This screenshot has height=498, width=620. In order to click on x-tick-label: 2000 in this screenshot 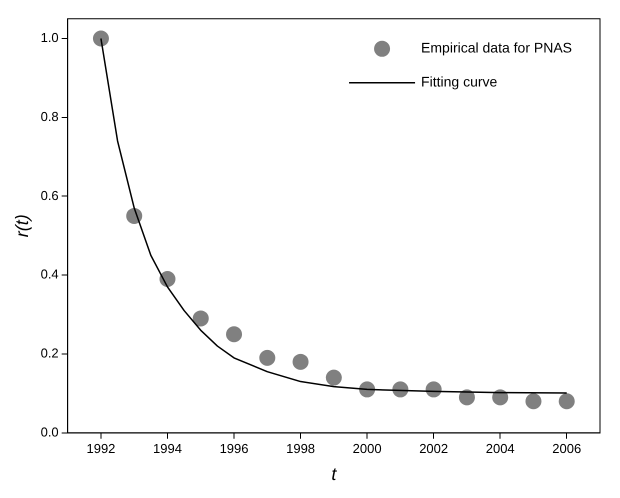, I will do `click(367, 448)`.